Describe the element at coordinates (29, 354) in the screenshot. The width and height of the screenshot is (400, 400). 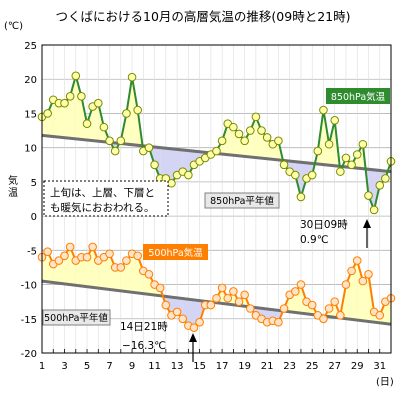
I see `y-tick-label: -20` at that location.